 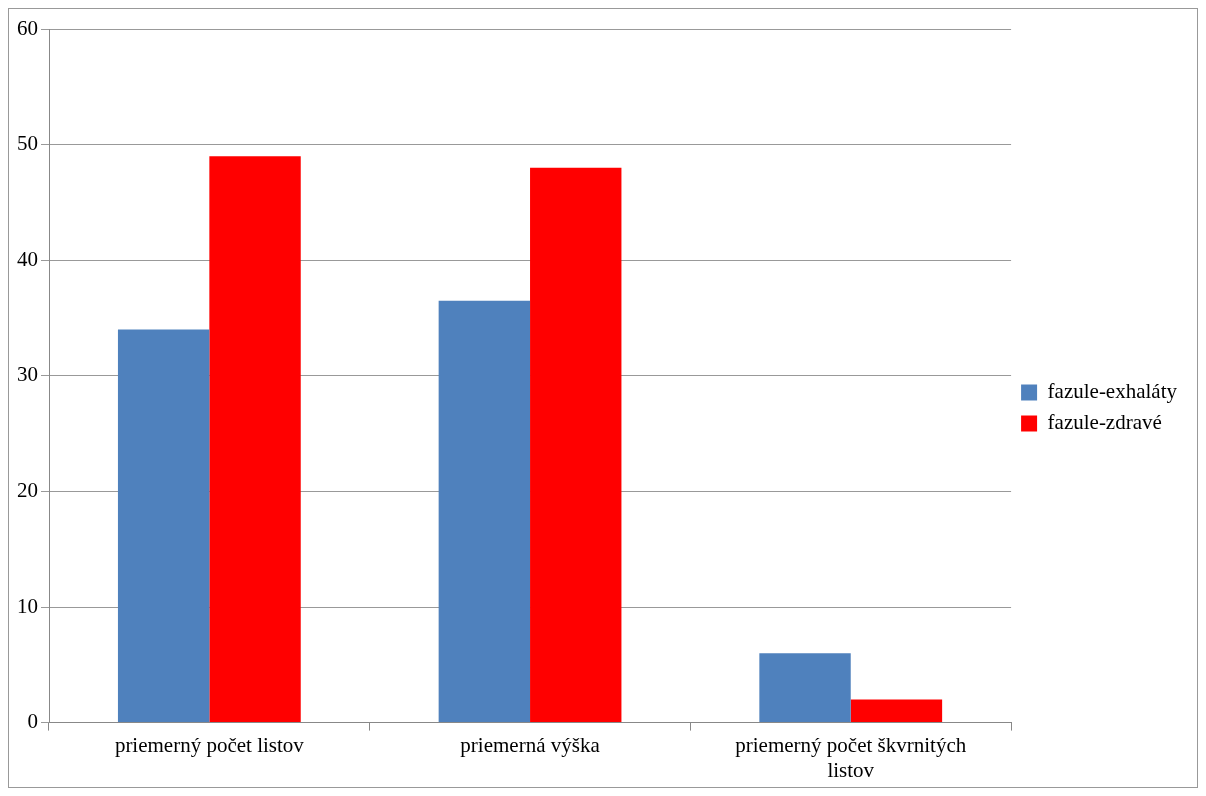 I want to click on y-tick-label: 40, so click(x=27, y=258).